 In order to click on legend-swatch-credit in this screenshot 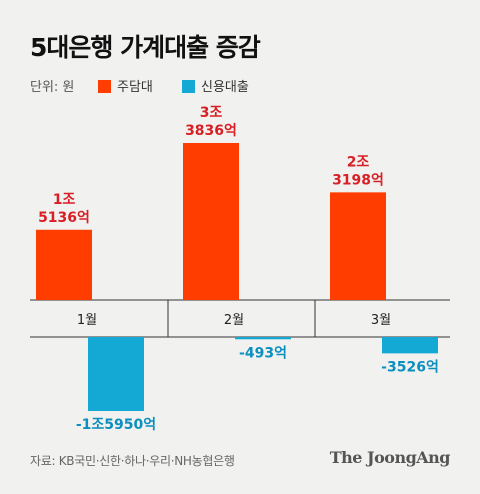, I will do `click(188, 86)`.